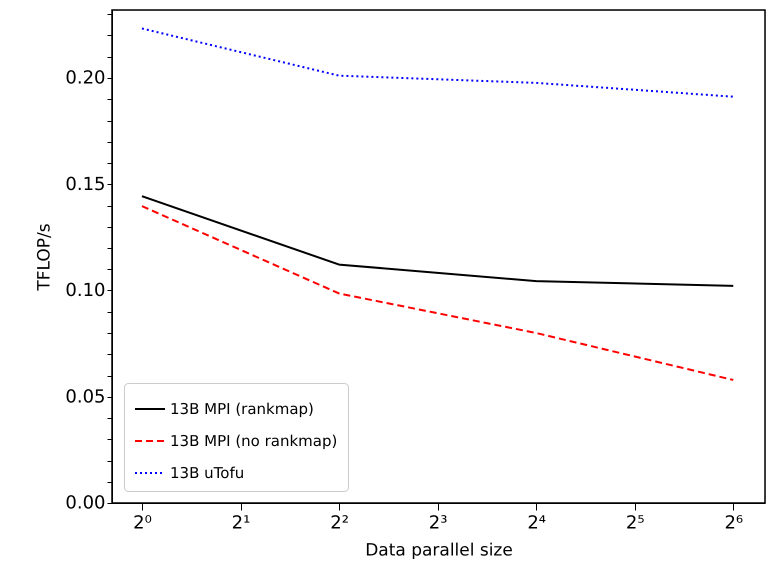 Image resolution: width=773 pixels, height=579 pixels. Describe the element at coordinates (85, 184) in the screenshot. I see `y-tick-label: 0.15` at that location.